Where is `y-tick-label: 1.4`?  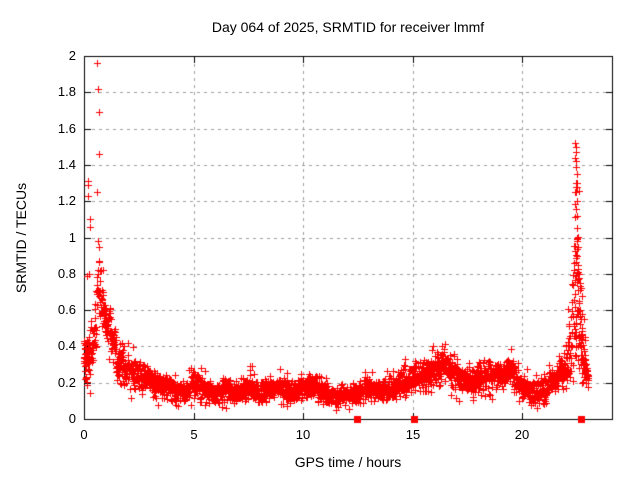
y-tick-label: 1.4 is located at coordinates (66, 164).